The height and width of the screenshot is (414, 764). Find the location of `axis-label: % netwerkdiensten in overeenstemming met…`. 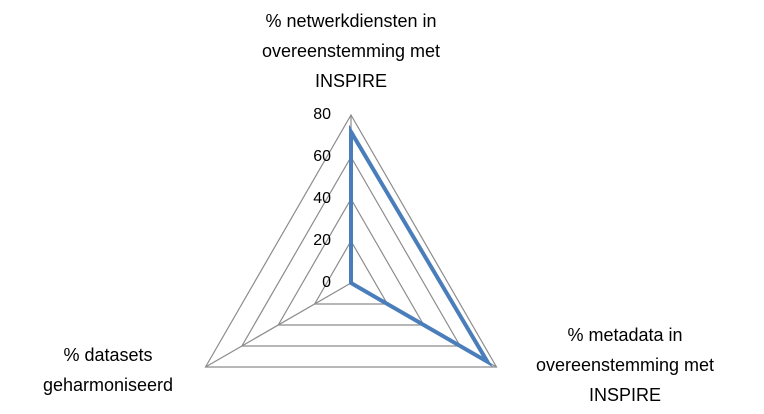

axis-label: % netwerkdiensten in overeenstemming met… is located at coordinates (351, 51).